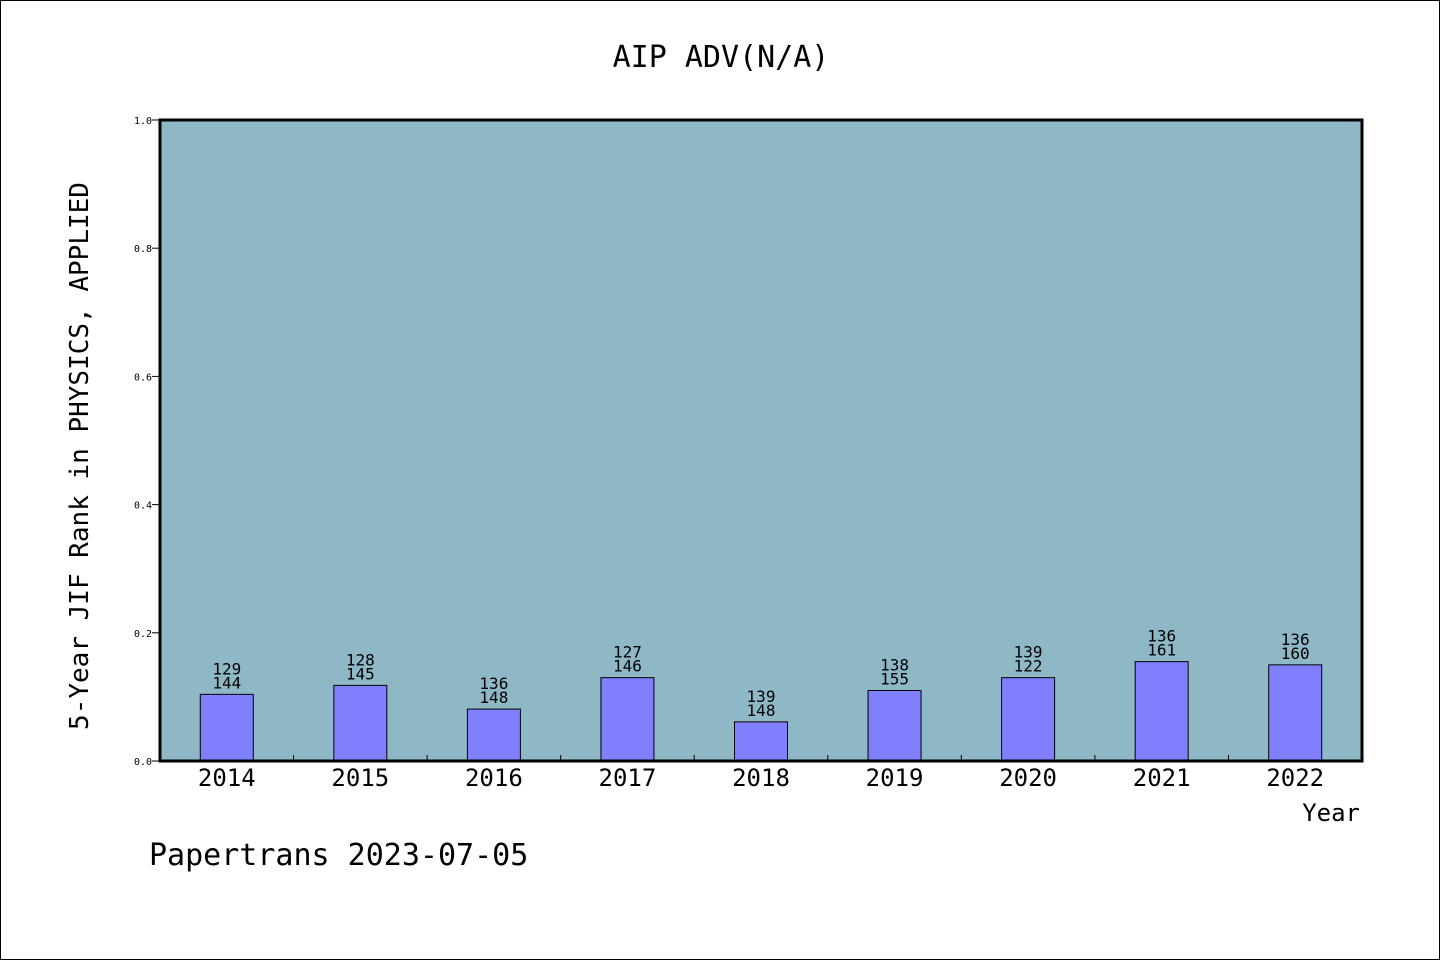 The image size is (1440, 964). Describe the element at coordinates (628, 778) in the screenshot. I see `x-tick-label: 2017` at that location.